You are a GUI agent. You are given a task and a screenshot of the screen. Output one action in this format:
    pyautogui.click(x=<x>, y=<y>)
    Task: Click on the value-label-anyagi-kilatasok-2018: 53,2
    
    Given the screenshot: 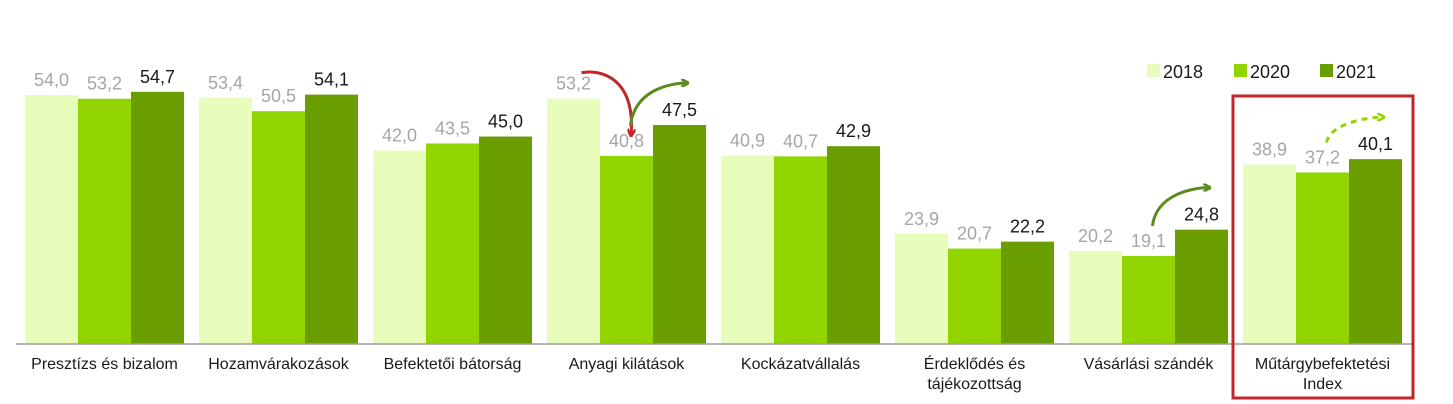 What is the action you would take?
    pyautogui.click(x=573, y=84)
    